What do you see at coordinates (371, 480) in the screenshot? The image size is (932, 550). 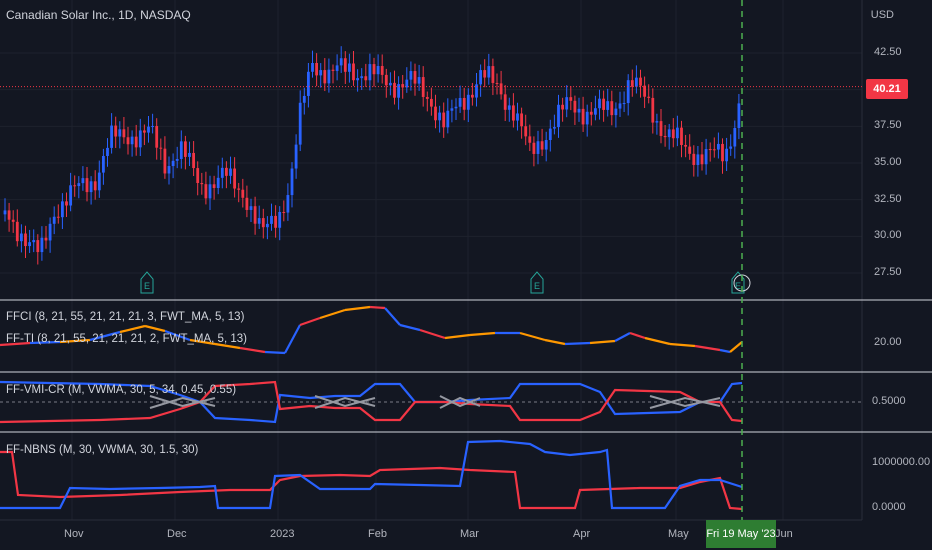 I see `nbns-red-line` at bounding box center [371, 480].